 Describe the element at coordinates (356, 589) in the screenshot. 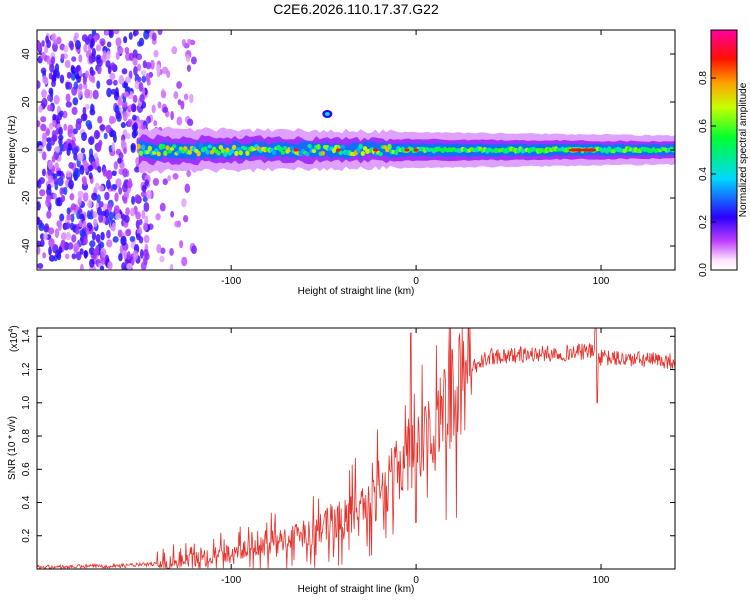

I see `snr-xlabel: Height of straight line (km)` at that location.